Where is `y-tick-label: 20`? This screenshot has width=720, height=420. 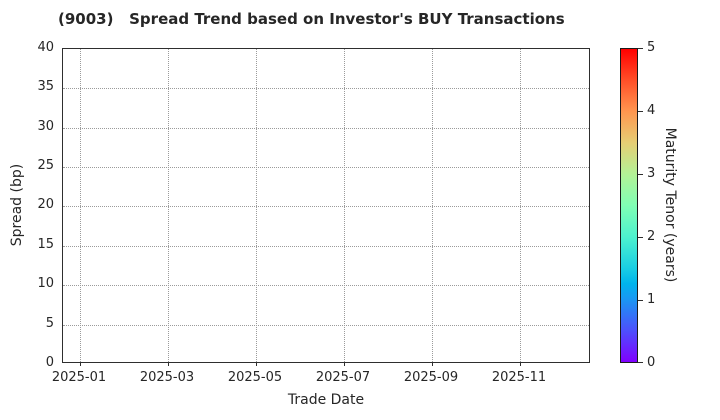 y-tick-label: 20 is located at coordinates (45, 204).